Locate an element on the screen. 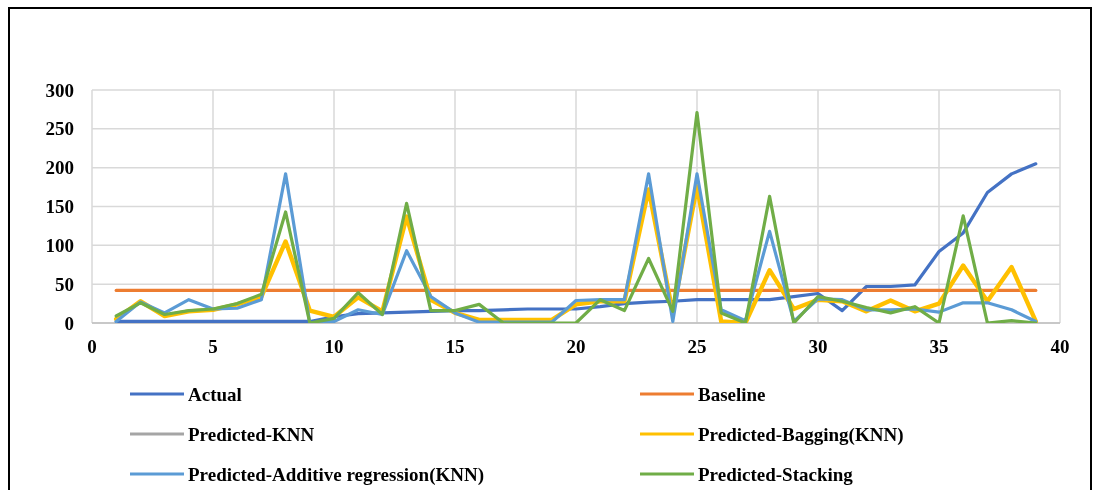 Image resolution: width=1101 pixels, height=490 pixels. x-tick-label: 15 is located at coordinates (455, 346).